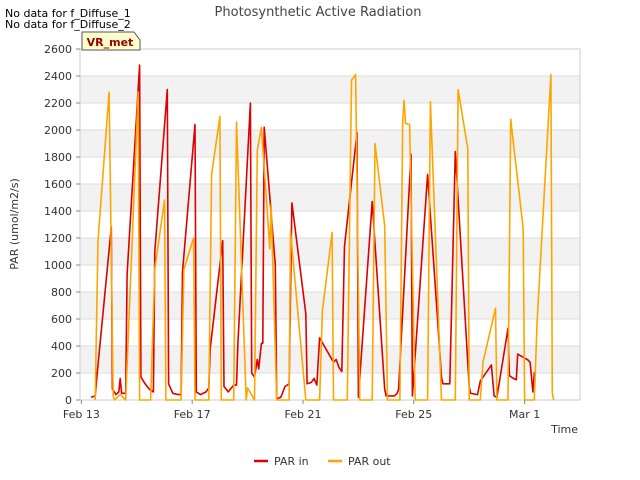 The height and width of the screenshot is (480, 640). I want to click on y-tick-label: 2200, so click(58, 103).